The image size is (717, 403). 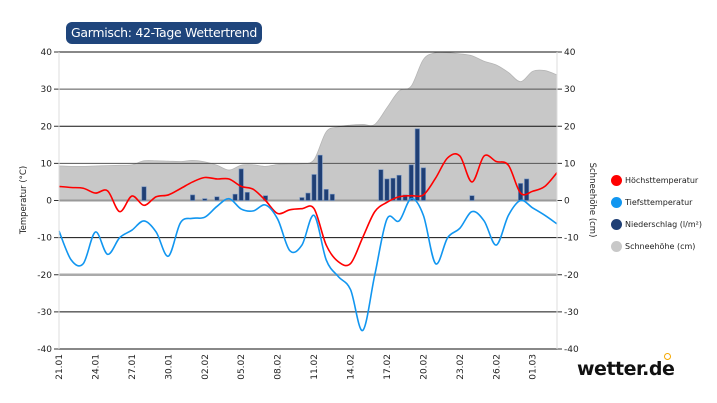 I want to click on y-tick-label: 40, so click(x=47, y=53).